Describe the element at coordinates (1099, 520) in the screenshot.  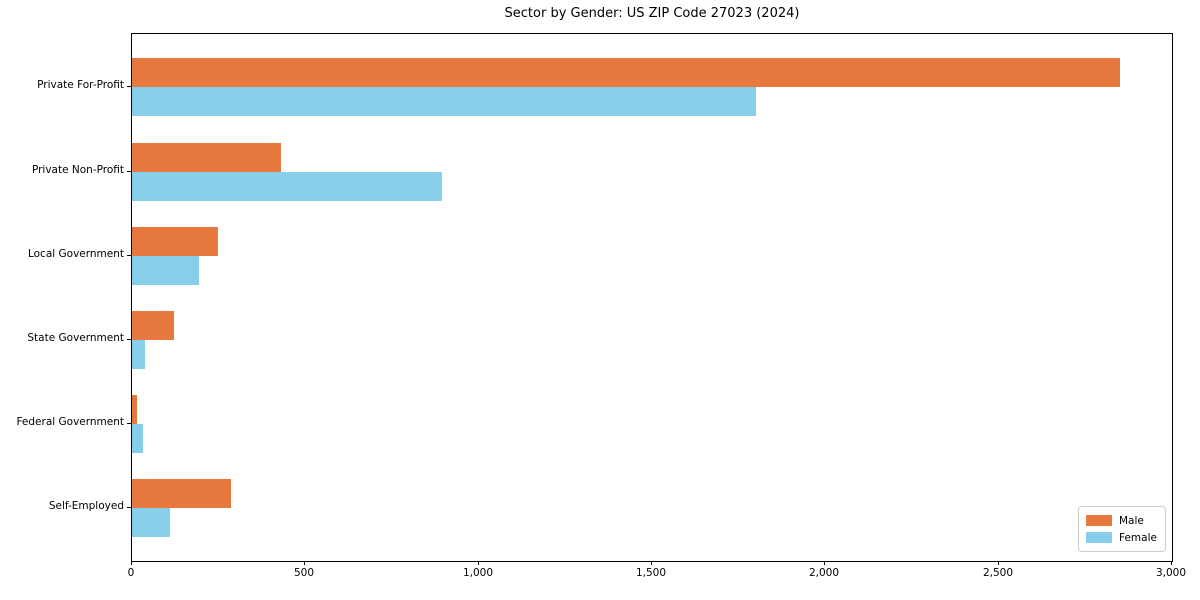
I see `legend-swatch-male` at that location.